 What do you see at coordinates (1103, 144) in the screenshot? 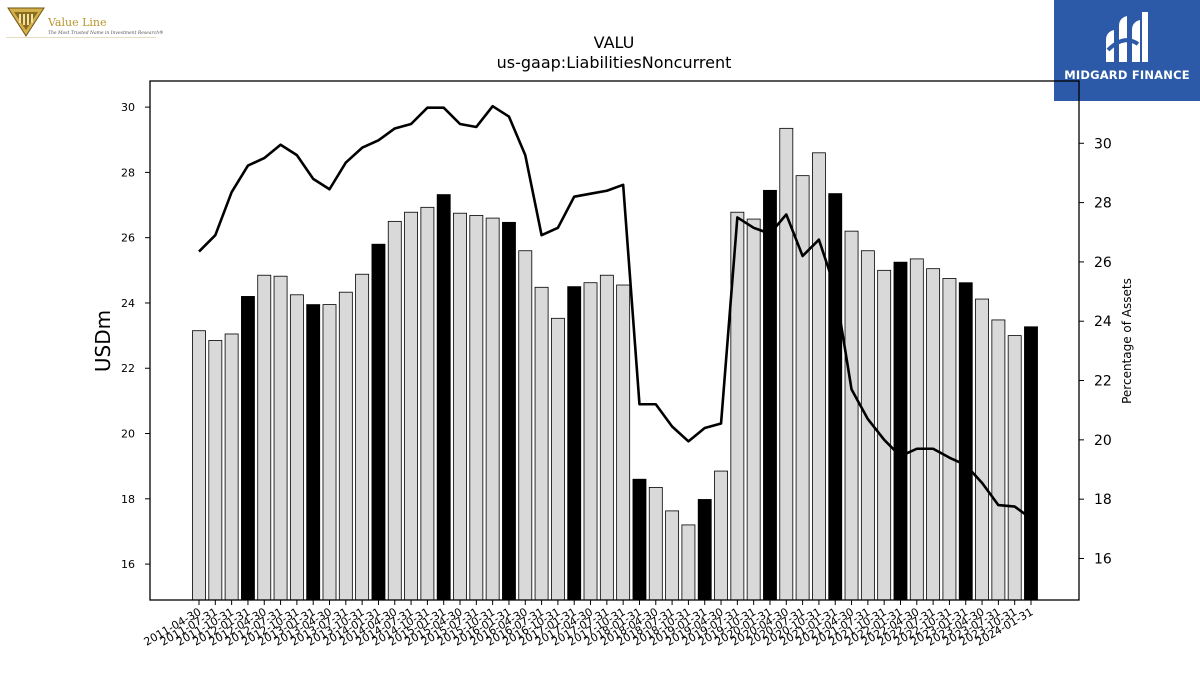
I see `right-tick-label-30: 30` at bounding box center [1103, 144].